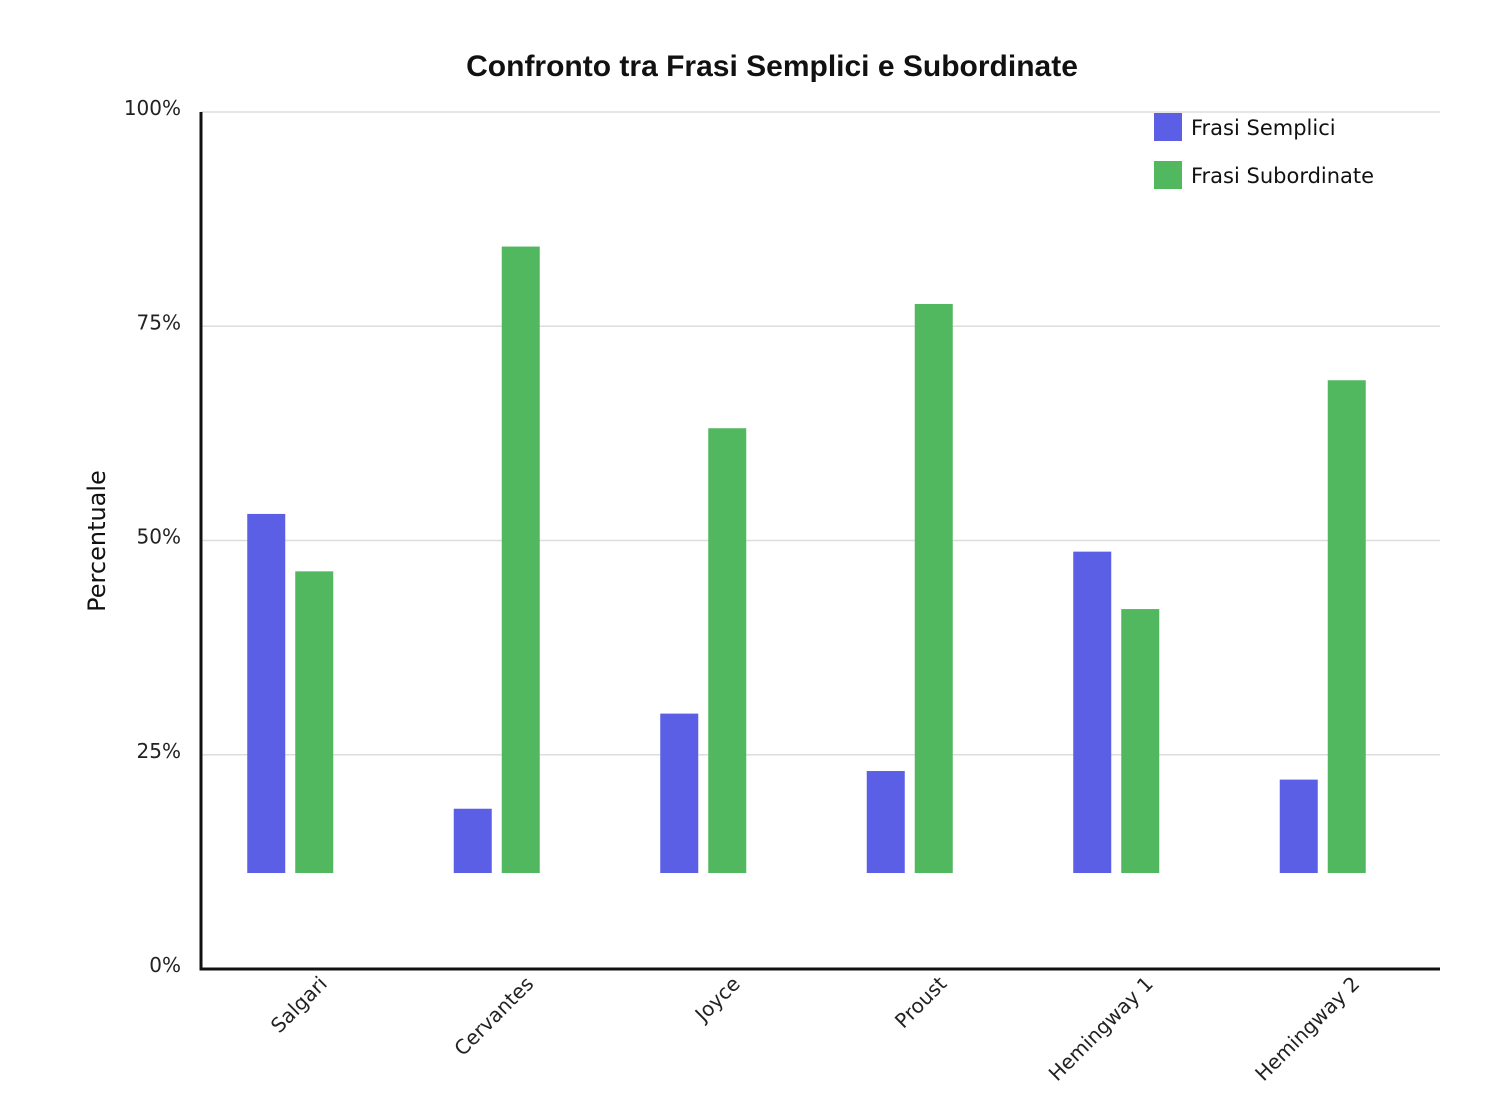 Image resolution: width=1510 pixels, height=1114 pixels. Describe the element at coordinates (152, 108) in the screenshot. I see `y-tick-label: 100%` at that location.